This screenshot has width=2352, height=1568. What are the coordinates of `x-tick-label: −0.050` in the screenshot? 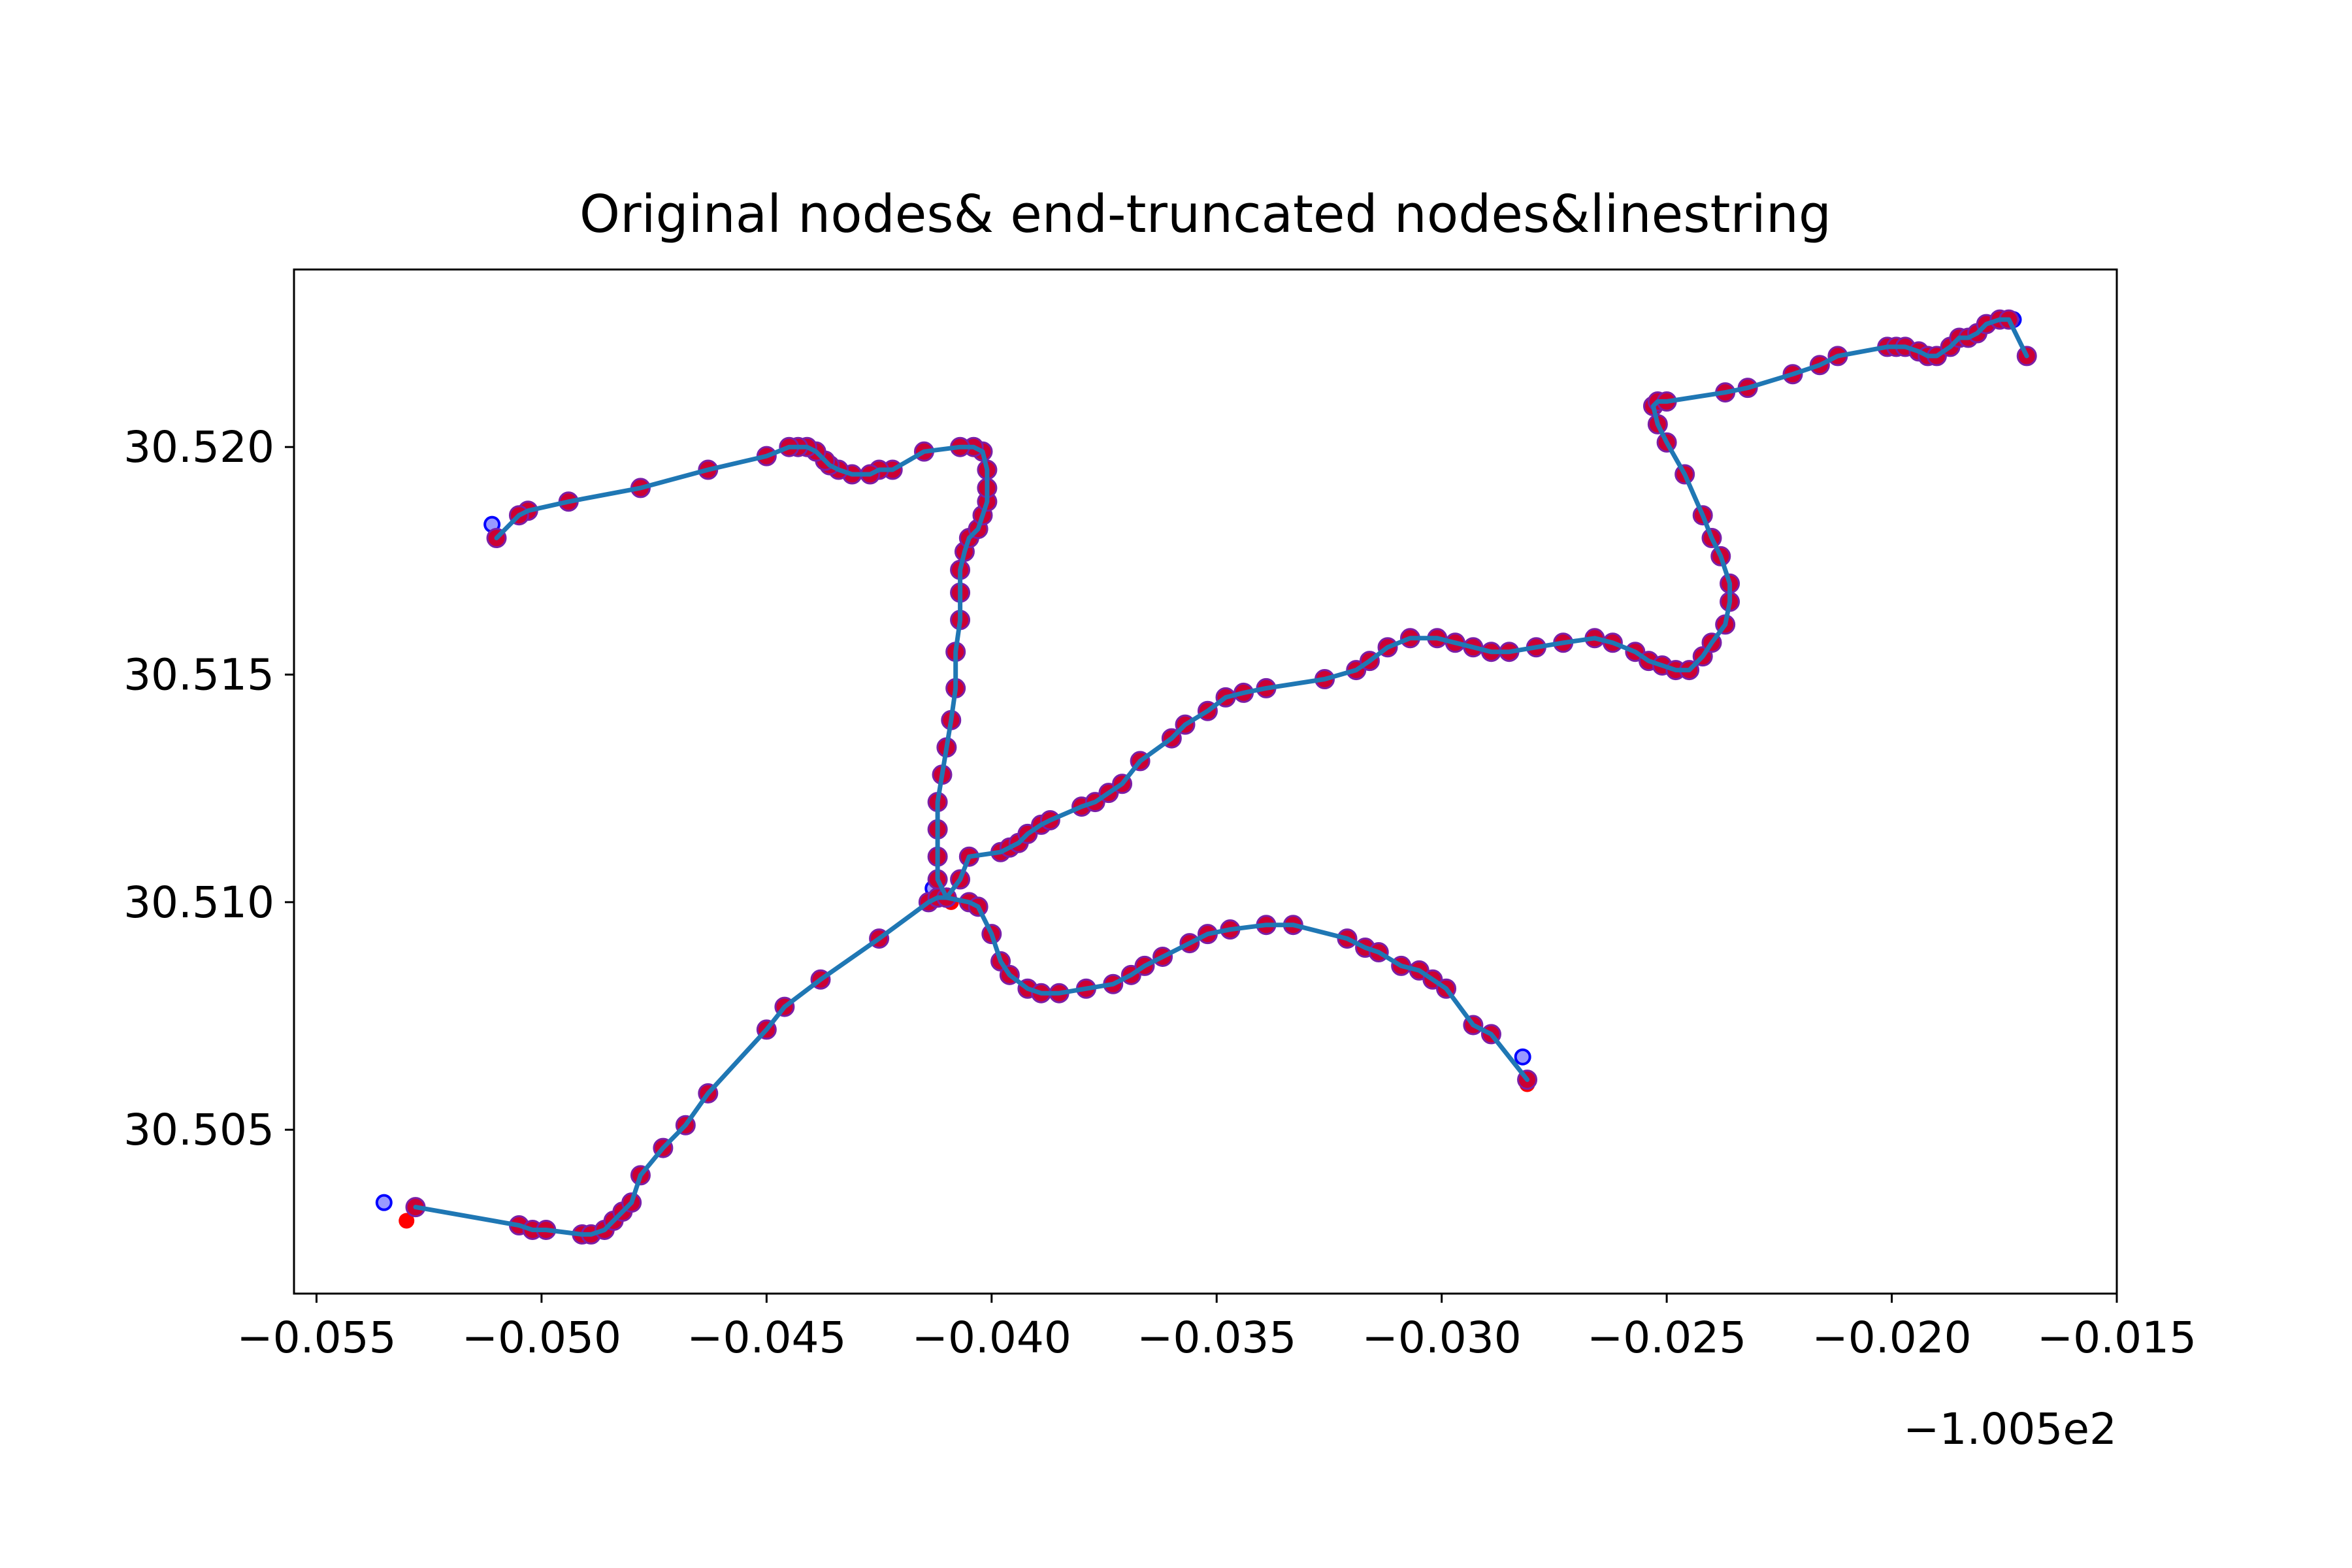 It's located at (541, 1338).